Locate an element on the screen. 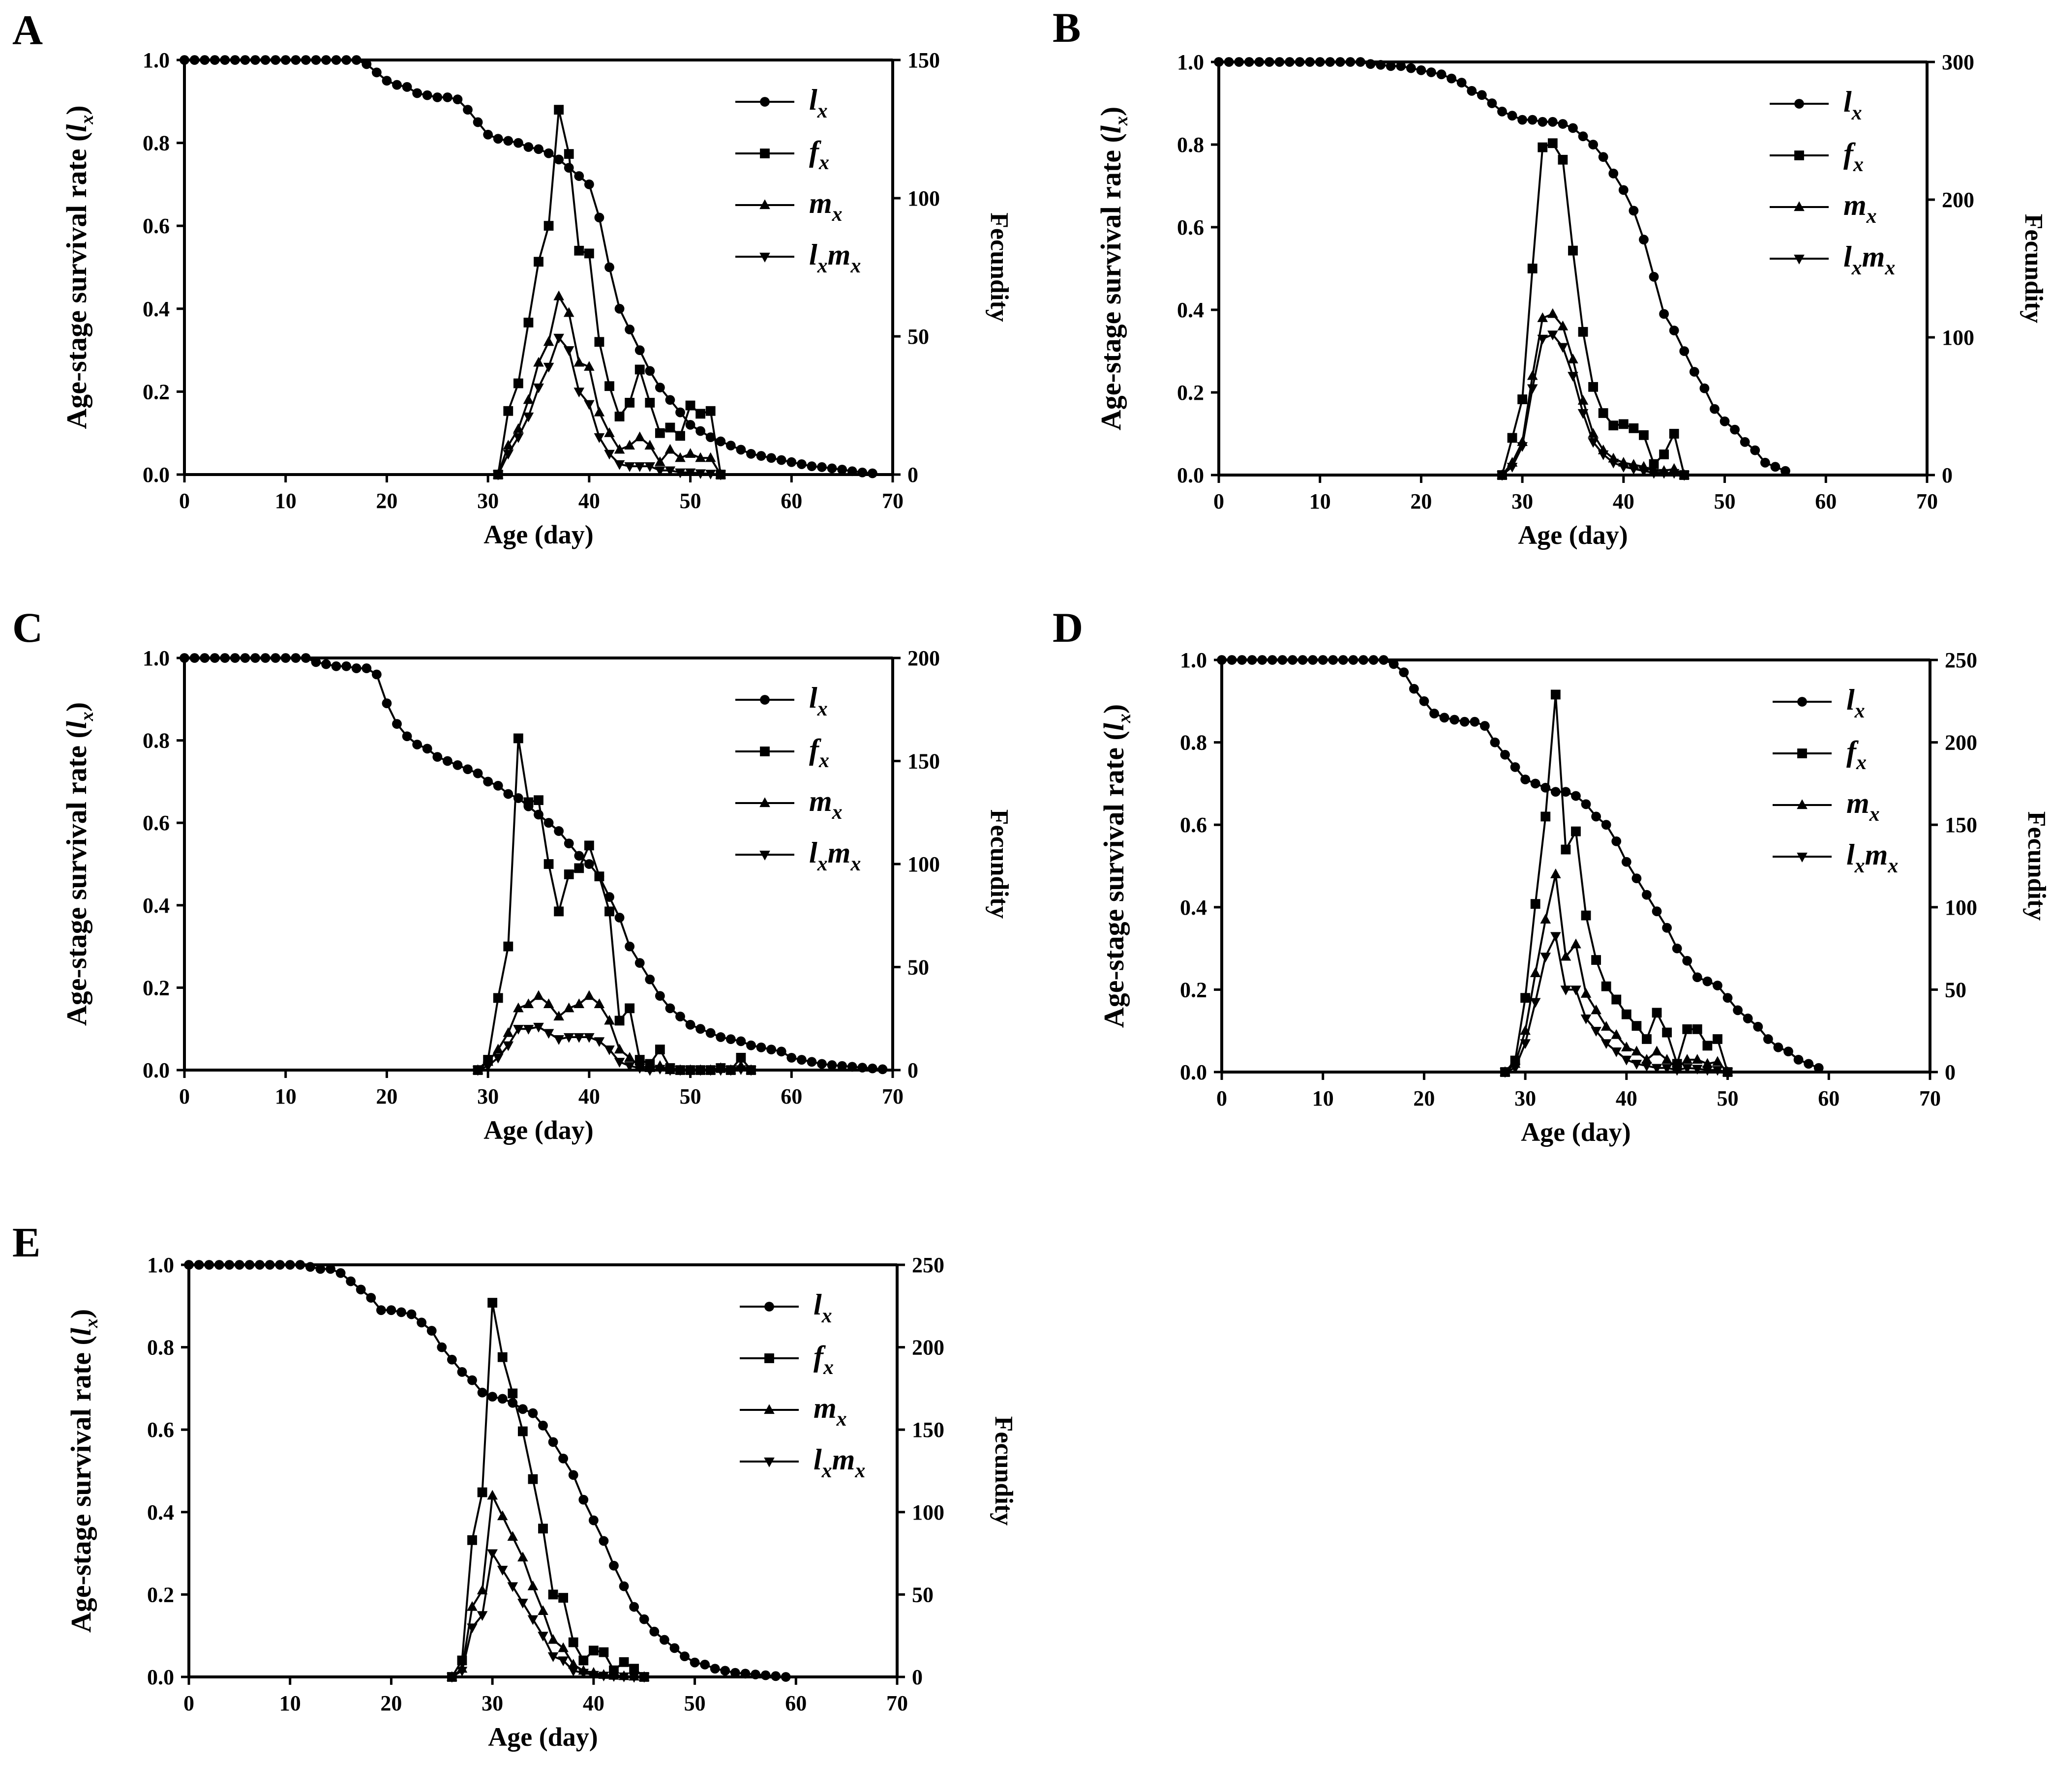 This screenshot has width=2051, height=1792. series-lx-line is located at coordinates (1503, 266).